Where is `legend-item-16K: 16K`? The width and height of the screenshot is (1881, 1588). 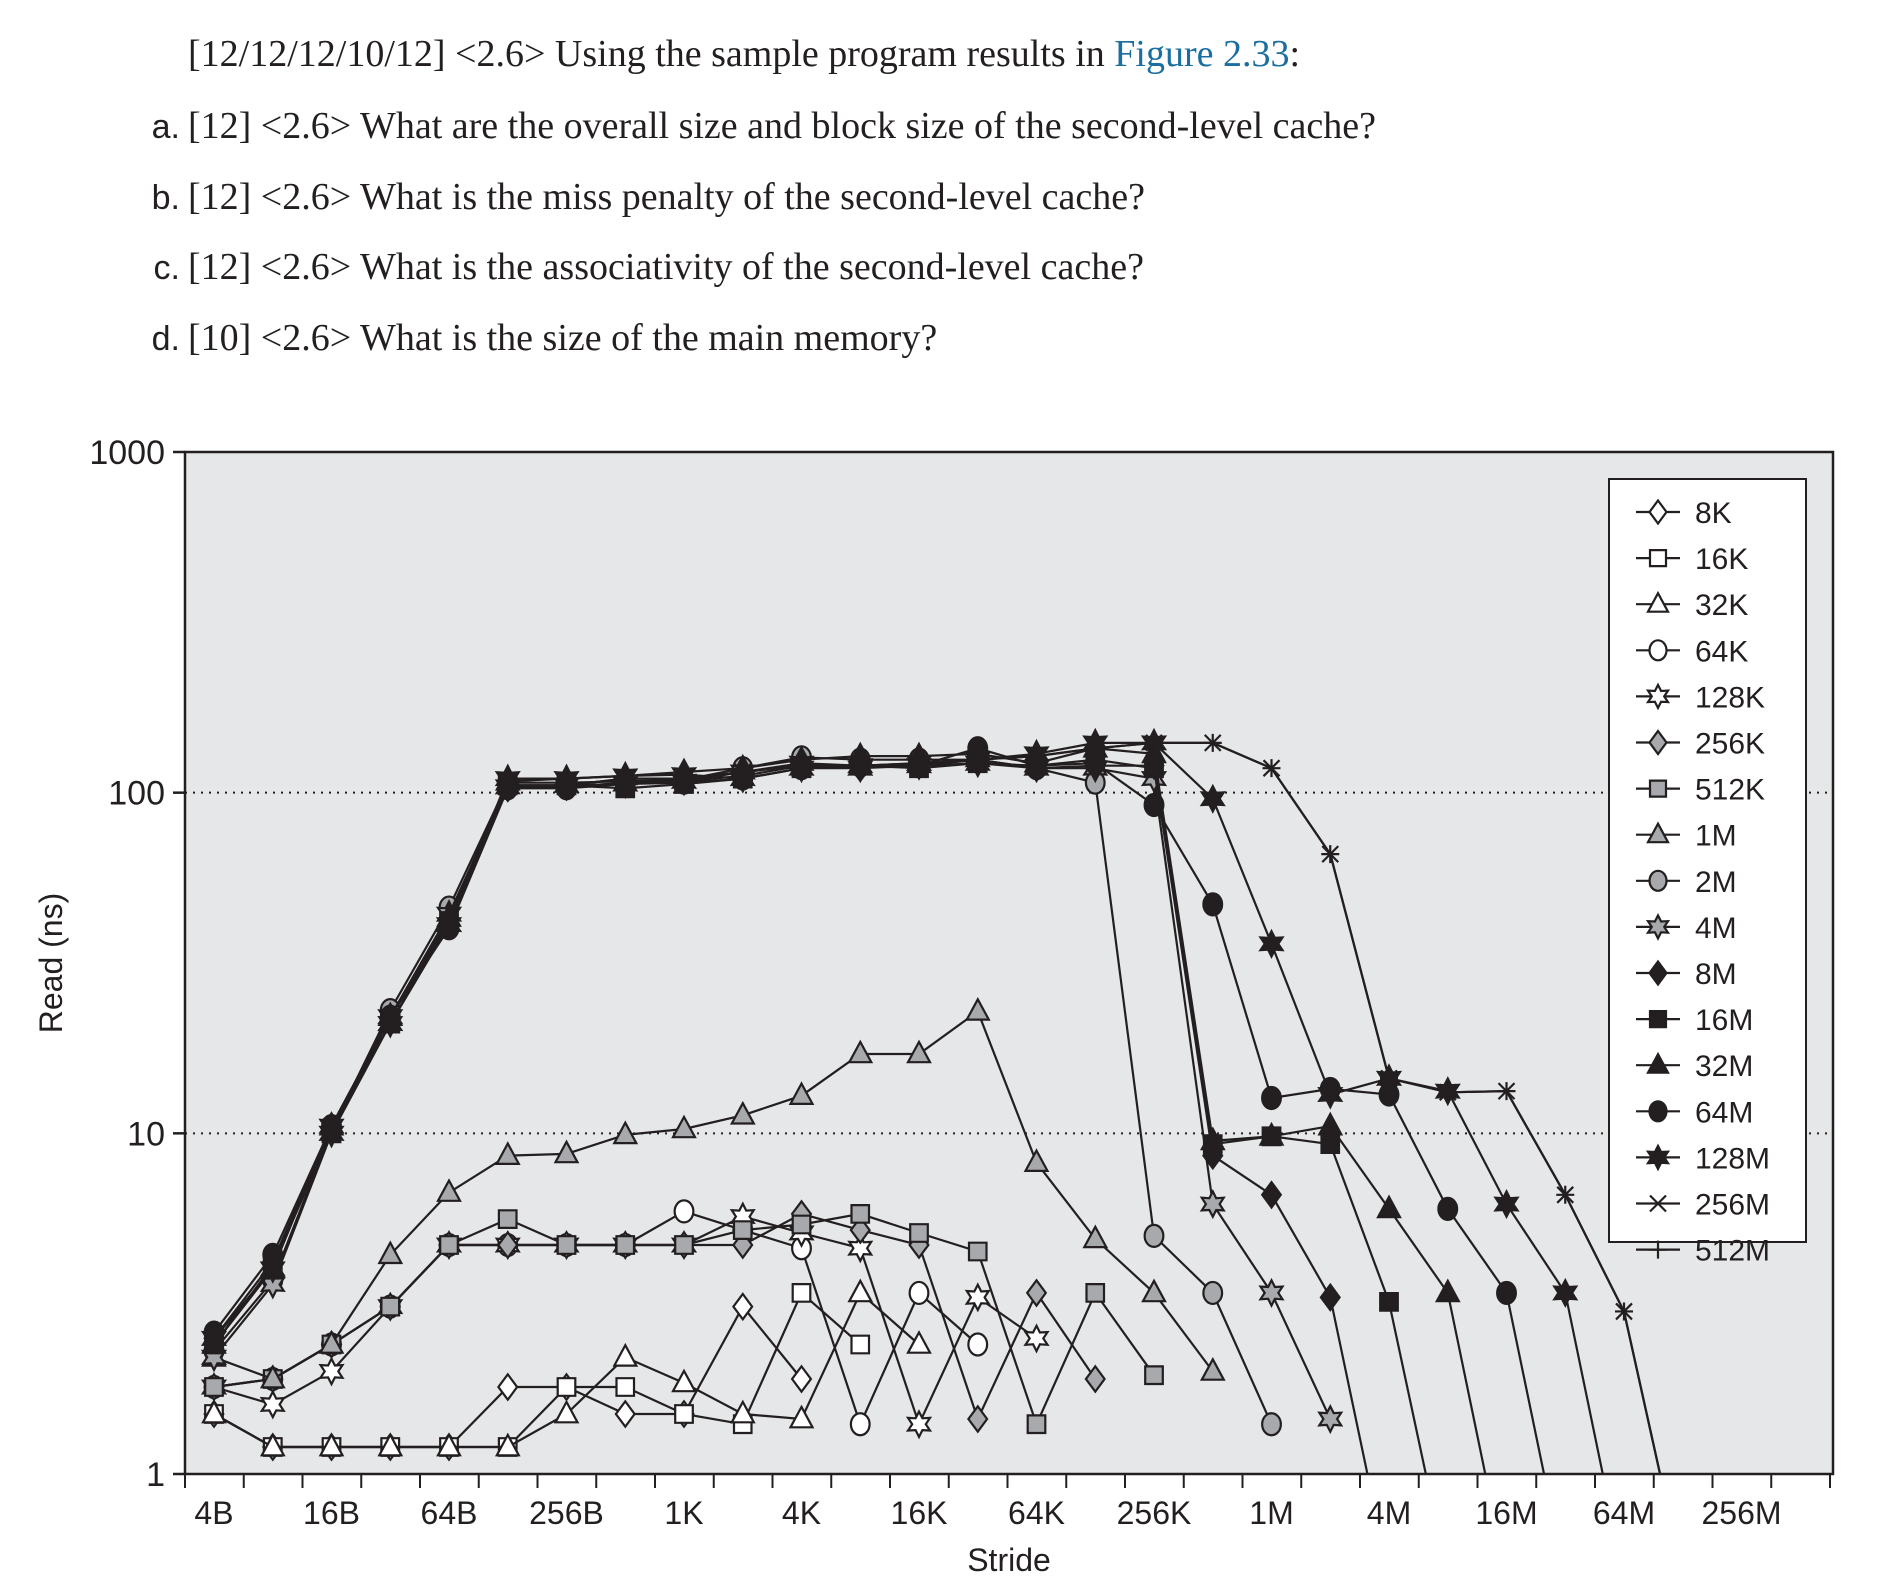 legend-item-16K: 16K is located at coordinates (1692, 559).